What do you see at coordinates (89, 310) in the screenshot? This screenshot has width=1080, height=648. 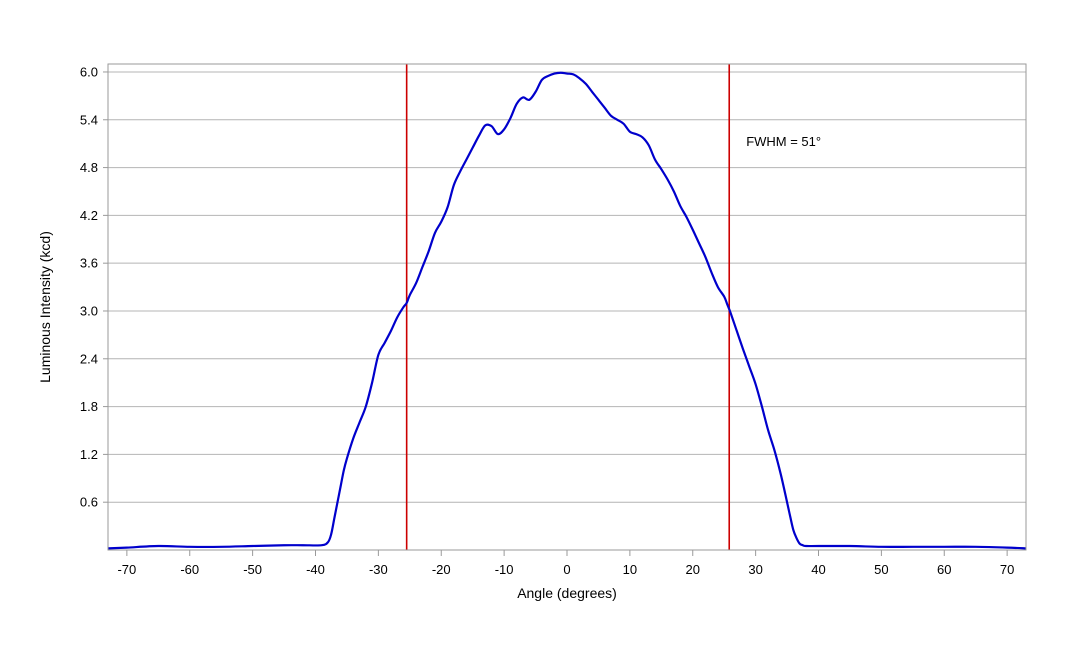 I see `y-tick-label: 3.0` at bounding box center [89, 310].